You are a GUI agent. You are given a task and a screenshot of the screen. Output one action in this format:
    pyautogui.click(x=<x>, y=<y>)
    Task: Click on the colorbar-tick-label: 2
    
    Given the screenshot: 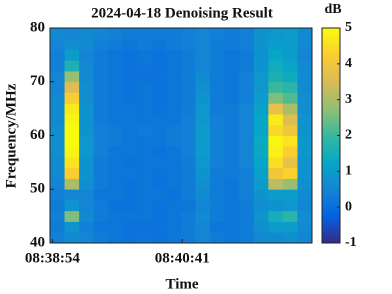 What is the action you would take?
    pyautogui.click(x=348, y=135)
    